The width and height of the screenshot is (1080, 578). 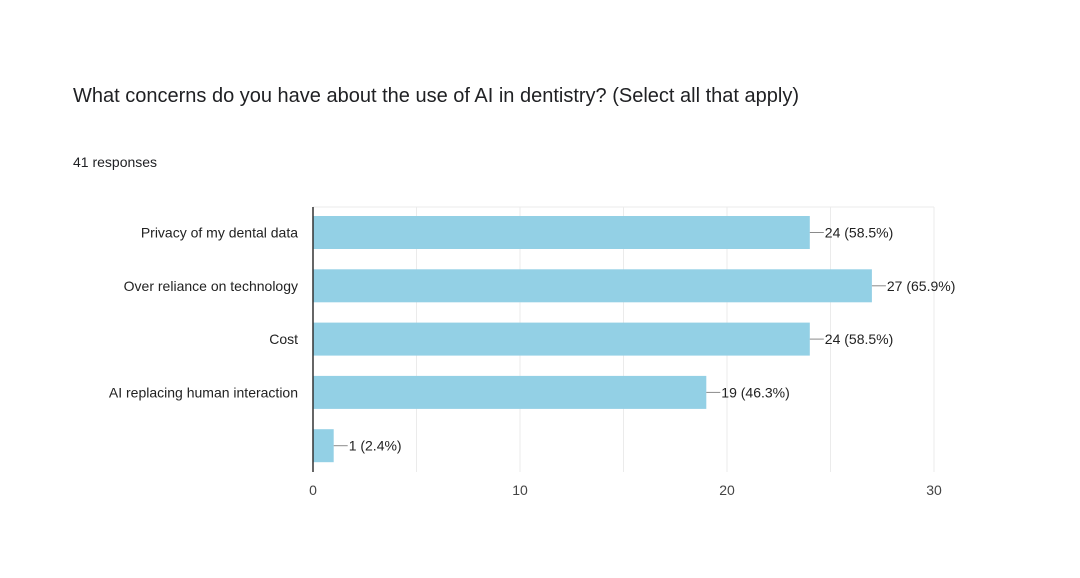 I want to click on category-label: Privacy of my dental data, so click(x=219, y=233).